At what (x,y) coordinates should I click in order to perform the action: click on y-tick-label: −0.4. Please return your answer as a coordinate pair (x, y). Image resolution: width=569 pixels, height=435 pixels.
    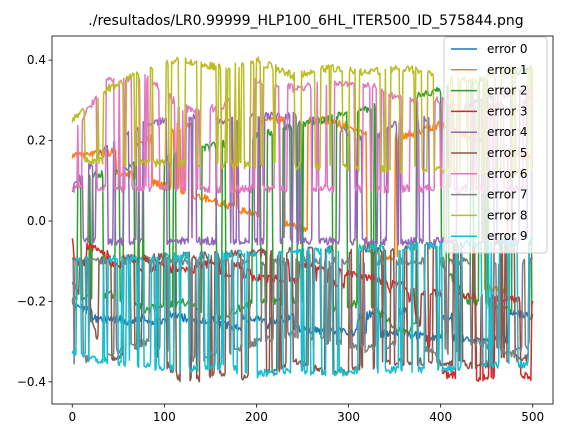
    Looking at the image, I should click on (31, 382).